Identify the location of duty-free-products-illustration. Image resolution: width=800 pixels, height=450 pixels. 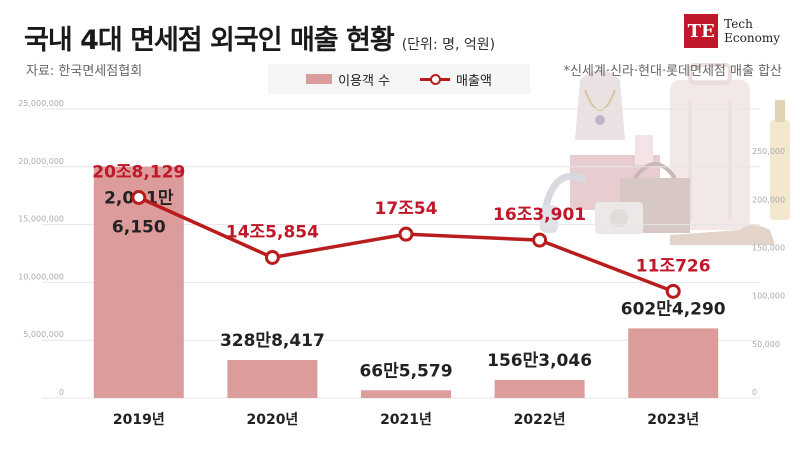
(665, 154).